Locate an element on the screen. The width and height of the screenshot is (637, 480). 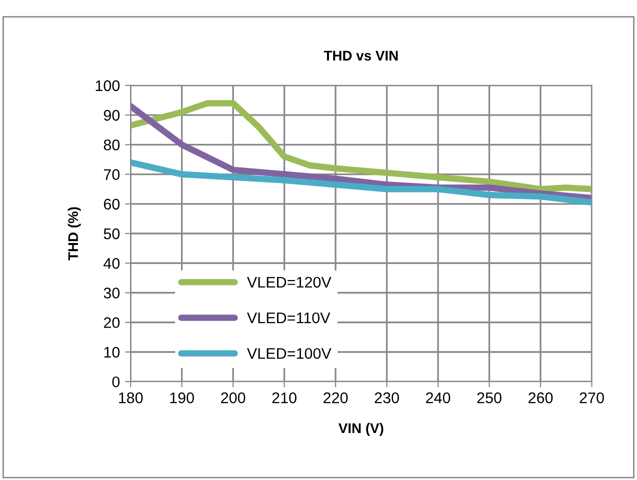
legend-label: VLED=120V is located at coordinates (289, 282).